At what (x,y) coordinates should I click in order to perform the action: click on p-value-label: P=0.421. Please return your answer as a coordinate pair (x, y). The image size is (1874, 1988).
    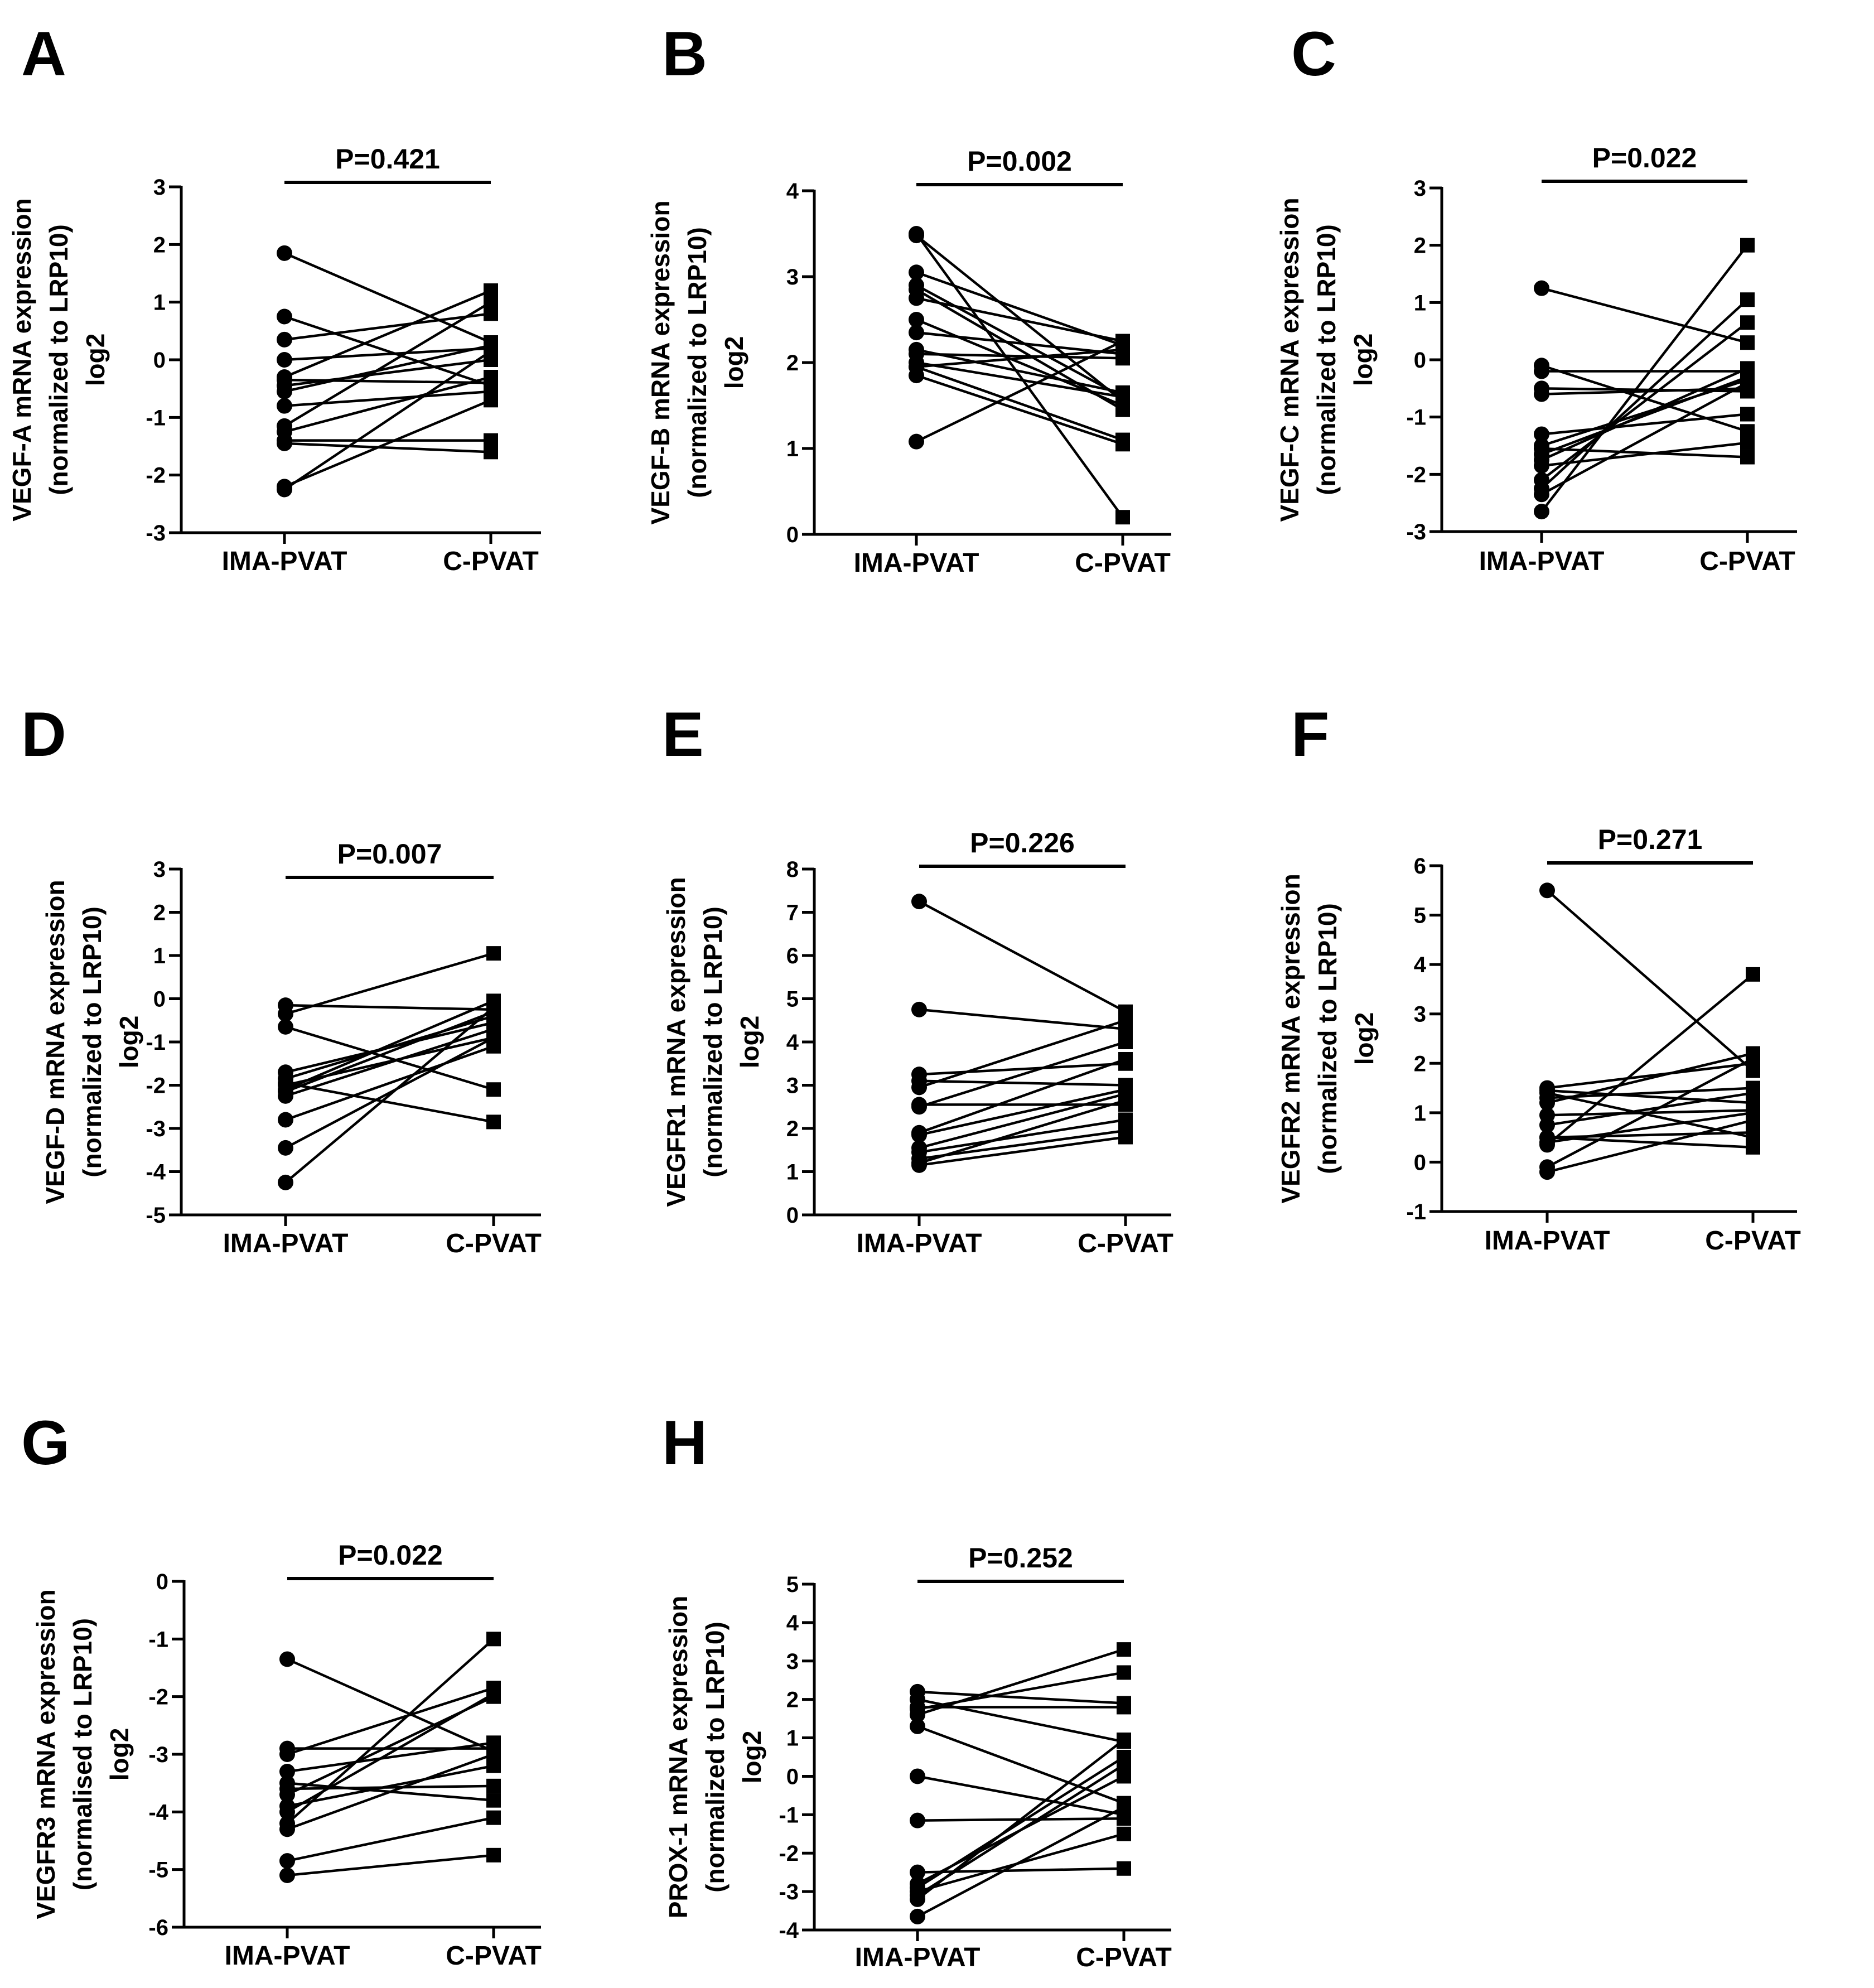
    Looking at the image, I should click on (387, 159).